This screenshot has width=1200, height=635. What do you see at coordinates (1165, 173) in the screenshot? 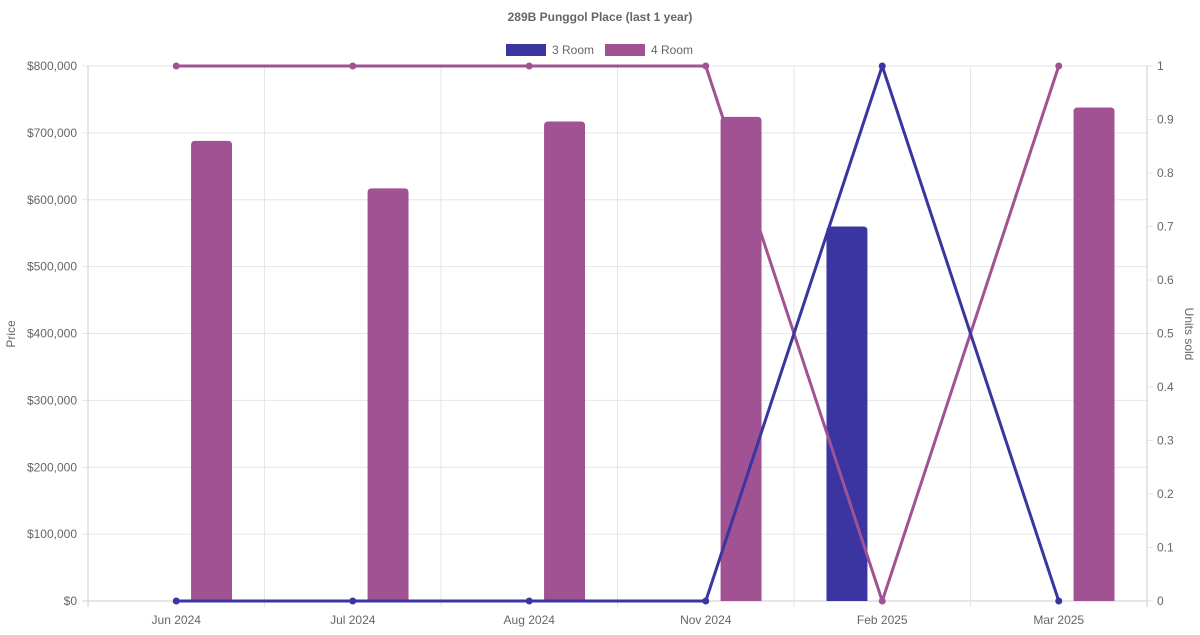
I see `y-right-tick-label: 0.8` at bounding box center [1165, 173].